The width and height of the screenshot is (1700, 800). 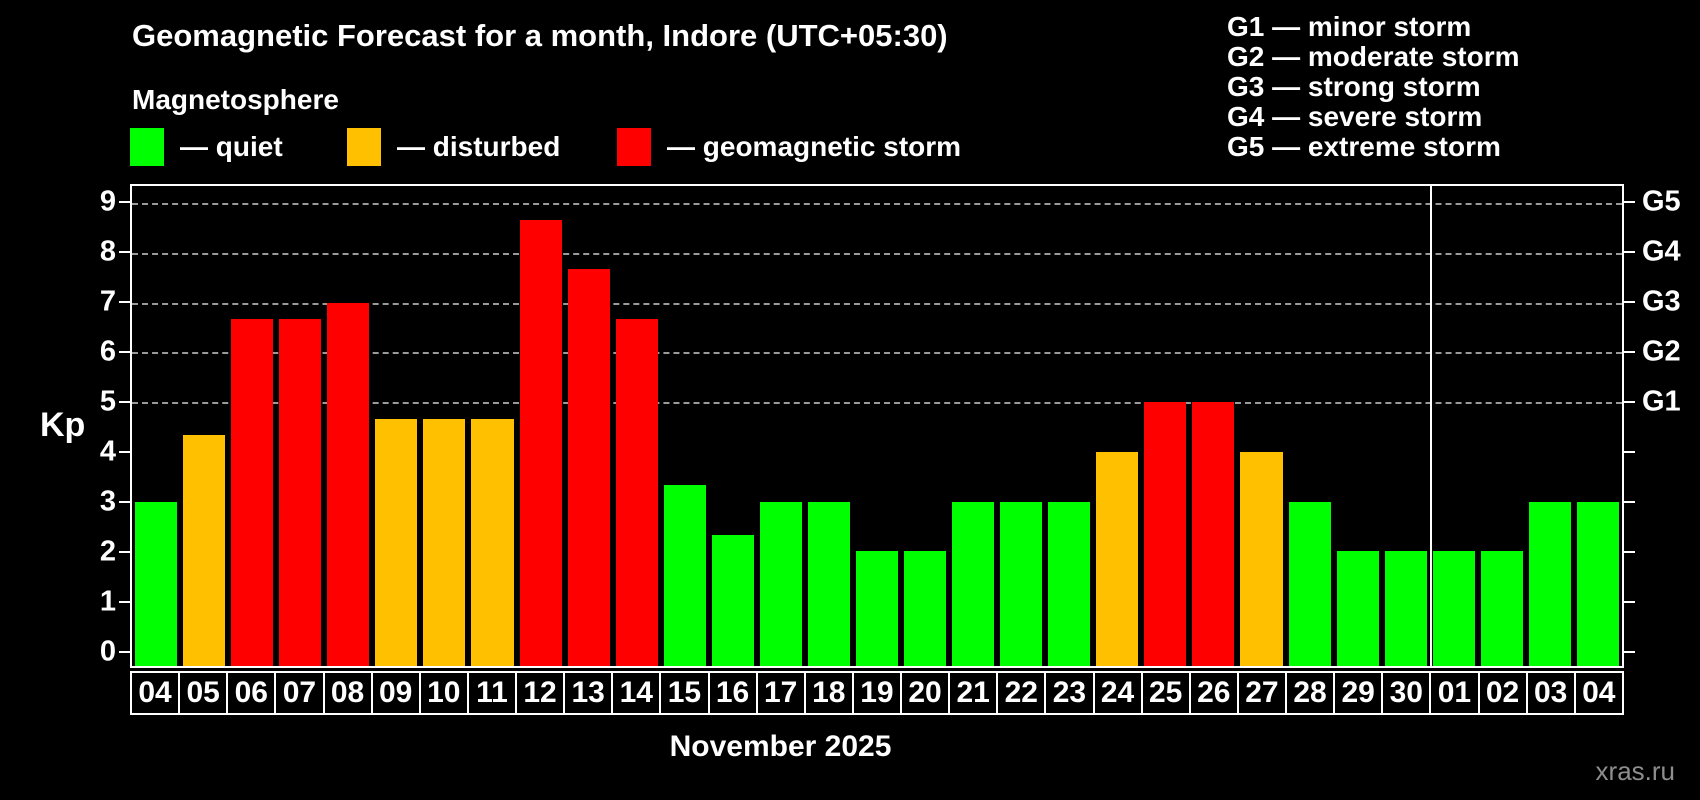 What do you see at coordinates (203, 693) in the screenshot?
I see `x-axis-date-label-1: 05` at bounding box center [203, 693].